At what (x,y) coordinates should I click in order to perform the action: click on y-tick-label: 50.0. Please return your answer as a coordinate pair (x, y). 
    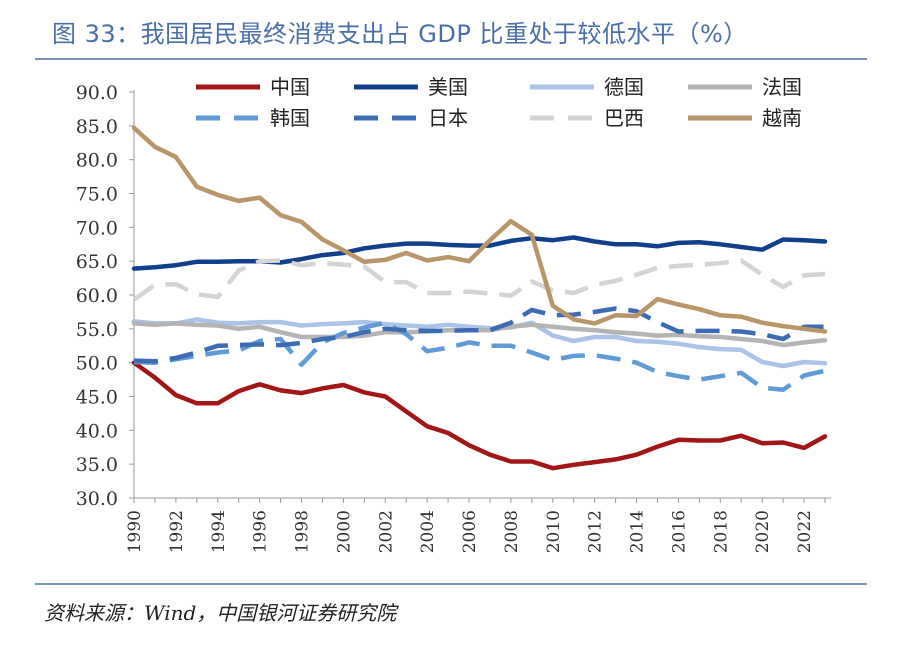
    Looking at the image, I should click on (97, 364).